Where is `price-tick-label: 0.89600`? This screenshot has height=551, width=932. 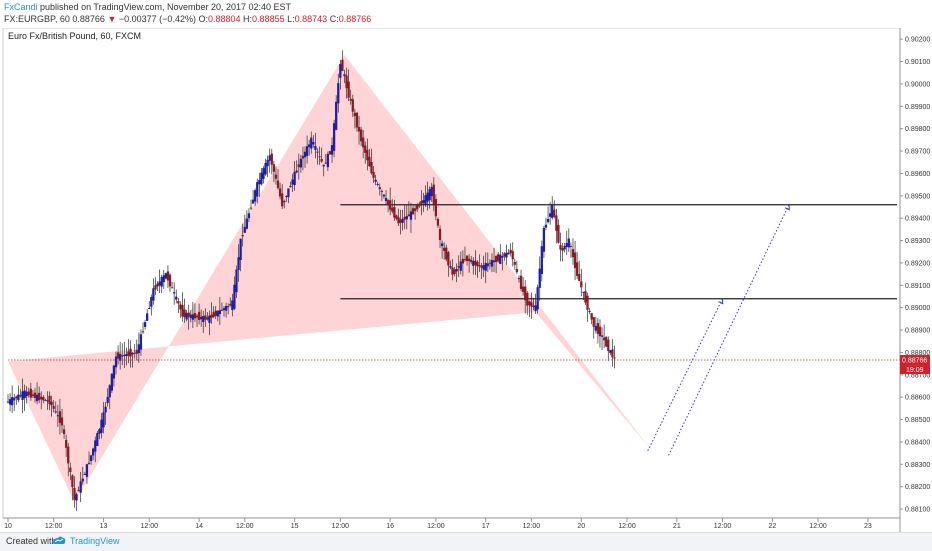
price-tick-label: 0.89600 is located at coordinates (917, 174).